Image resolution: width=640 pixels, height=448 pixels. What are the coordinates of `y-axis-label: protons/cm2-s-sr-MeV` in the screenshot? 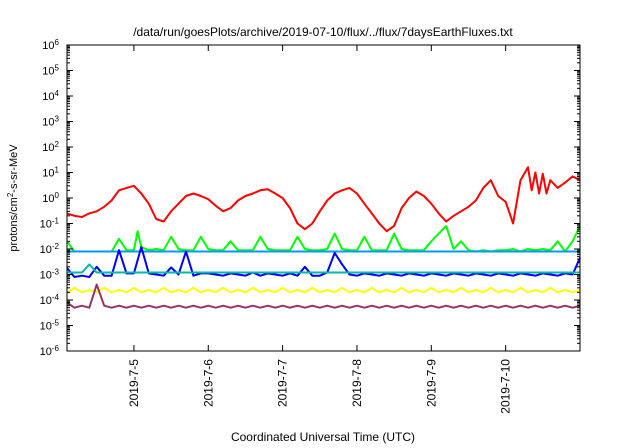 It's located at (13, 198).